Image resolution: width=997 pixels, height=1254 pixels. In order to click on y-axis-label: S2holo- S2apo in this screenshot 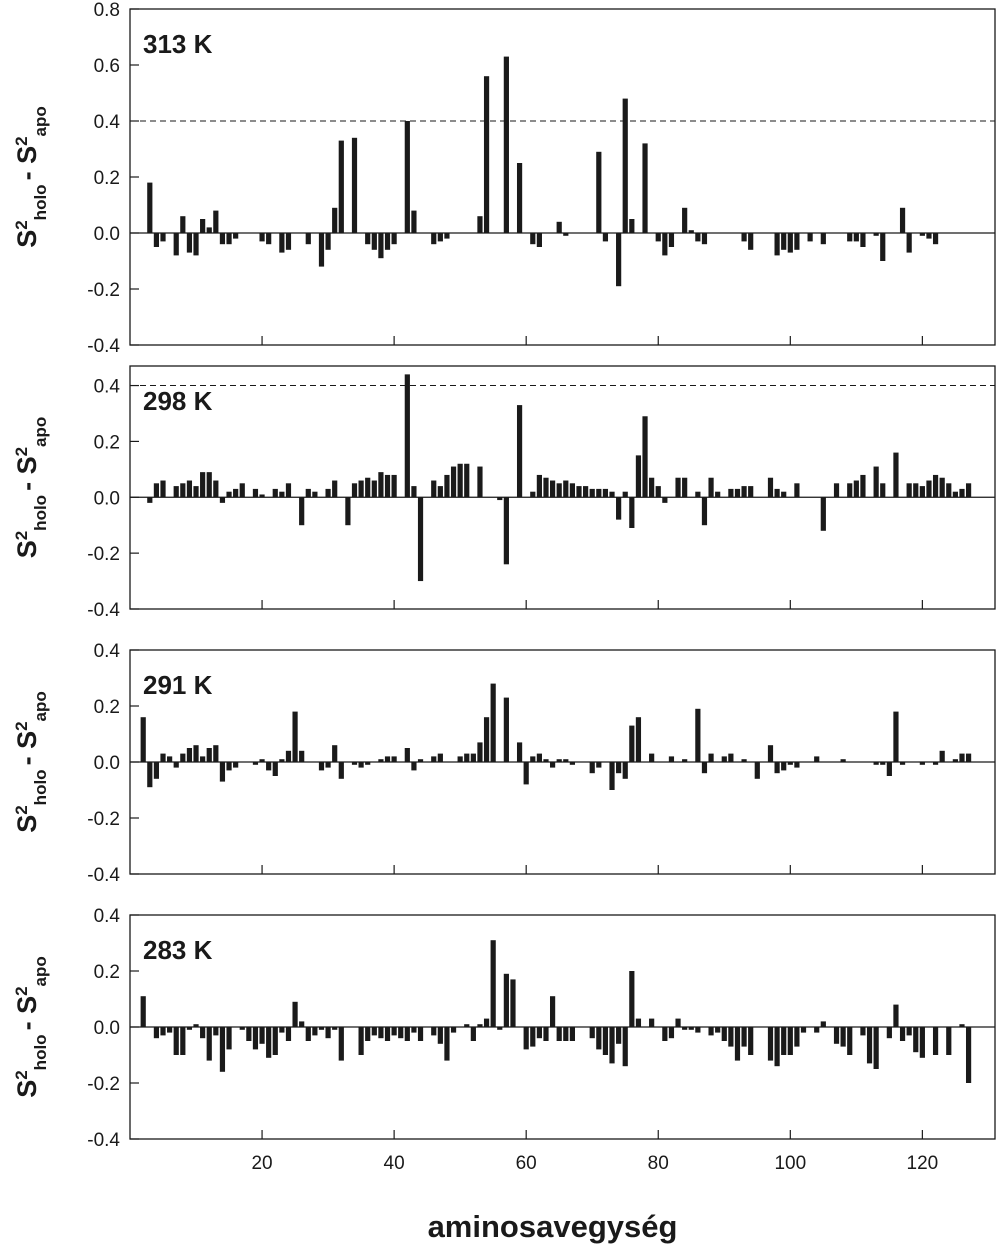, I will do `click(31, 762)`.